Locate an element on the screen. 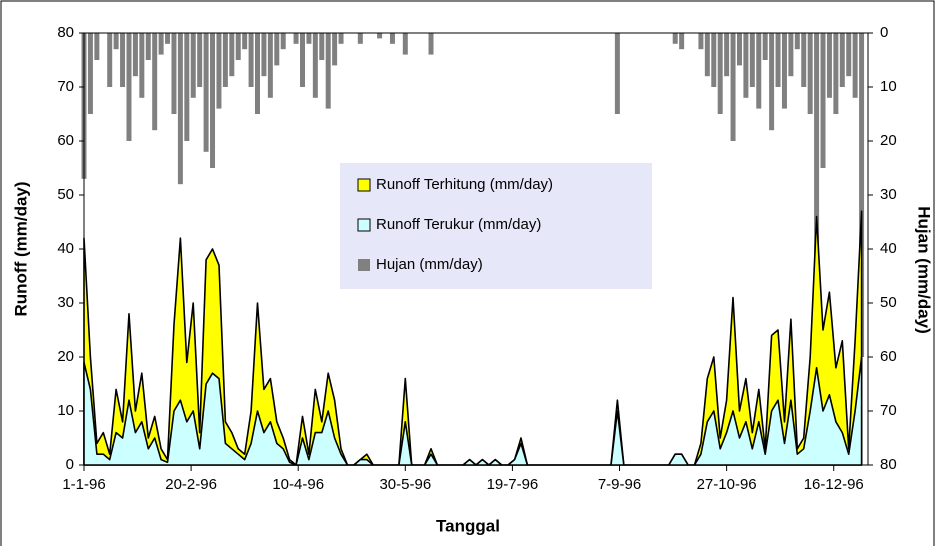 The height and width of the screenshot is (546, 936). y2-tick-label: 70 is located at coordinates (888, 410).